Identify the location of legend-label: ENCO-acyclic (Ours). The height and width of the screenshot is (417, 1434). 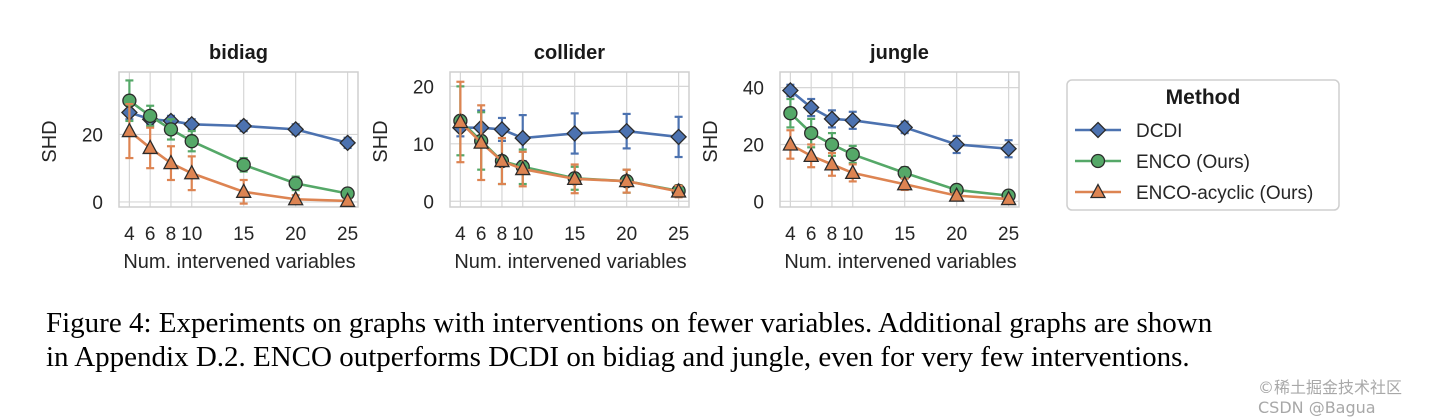
(1224, 193).